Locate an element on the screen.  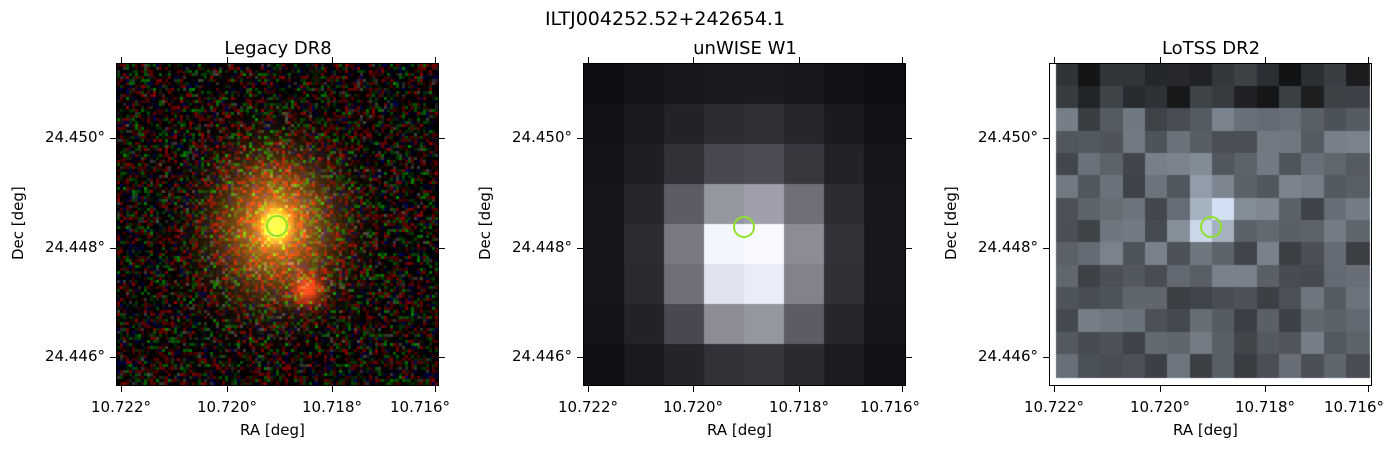
figure-title: ILTJ004252.52+242654.1 is located at coordinates (665, 19).